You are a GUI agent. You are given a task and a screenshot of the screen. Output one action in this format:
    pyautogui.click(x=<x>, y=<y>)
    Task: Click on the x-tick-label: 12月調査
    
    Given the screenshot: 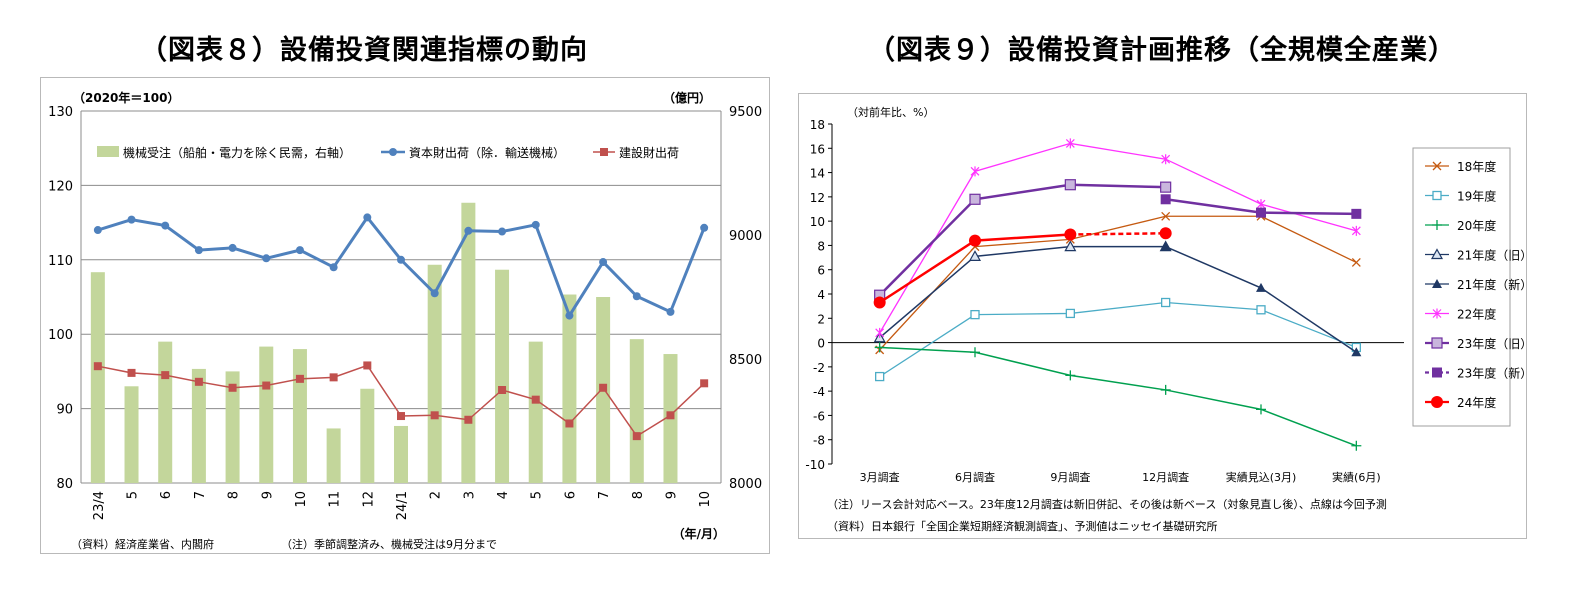 What is the action you would take?
    pyautogui.click(x=1165, y=477)
    